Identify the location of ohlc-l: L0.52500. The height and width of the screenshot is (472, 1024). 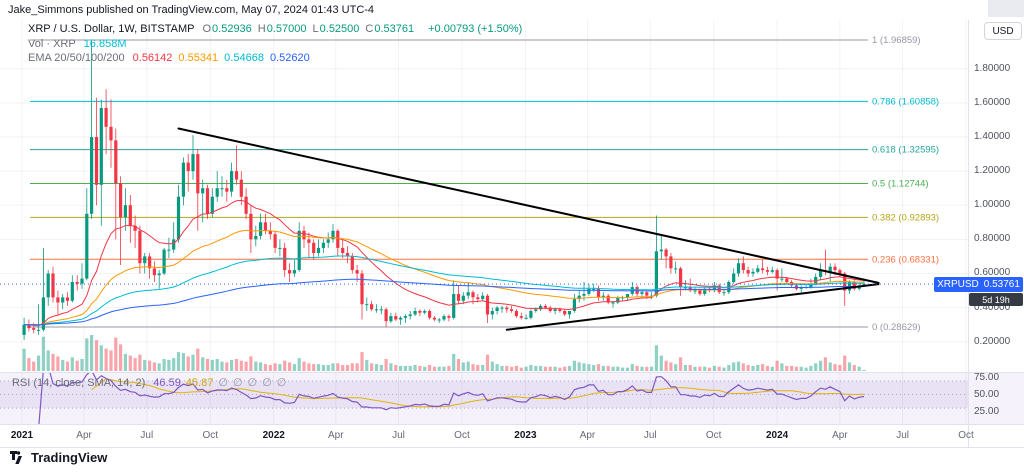
(336, 29).